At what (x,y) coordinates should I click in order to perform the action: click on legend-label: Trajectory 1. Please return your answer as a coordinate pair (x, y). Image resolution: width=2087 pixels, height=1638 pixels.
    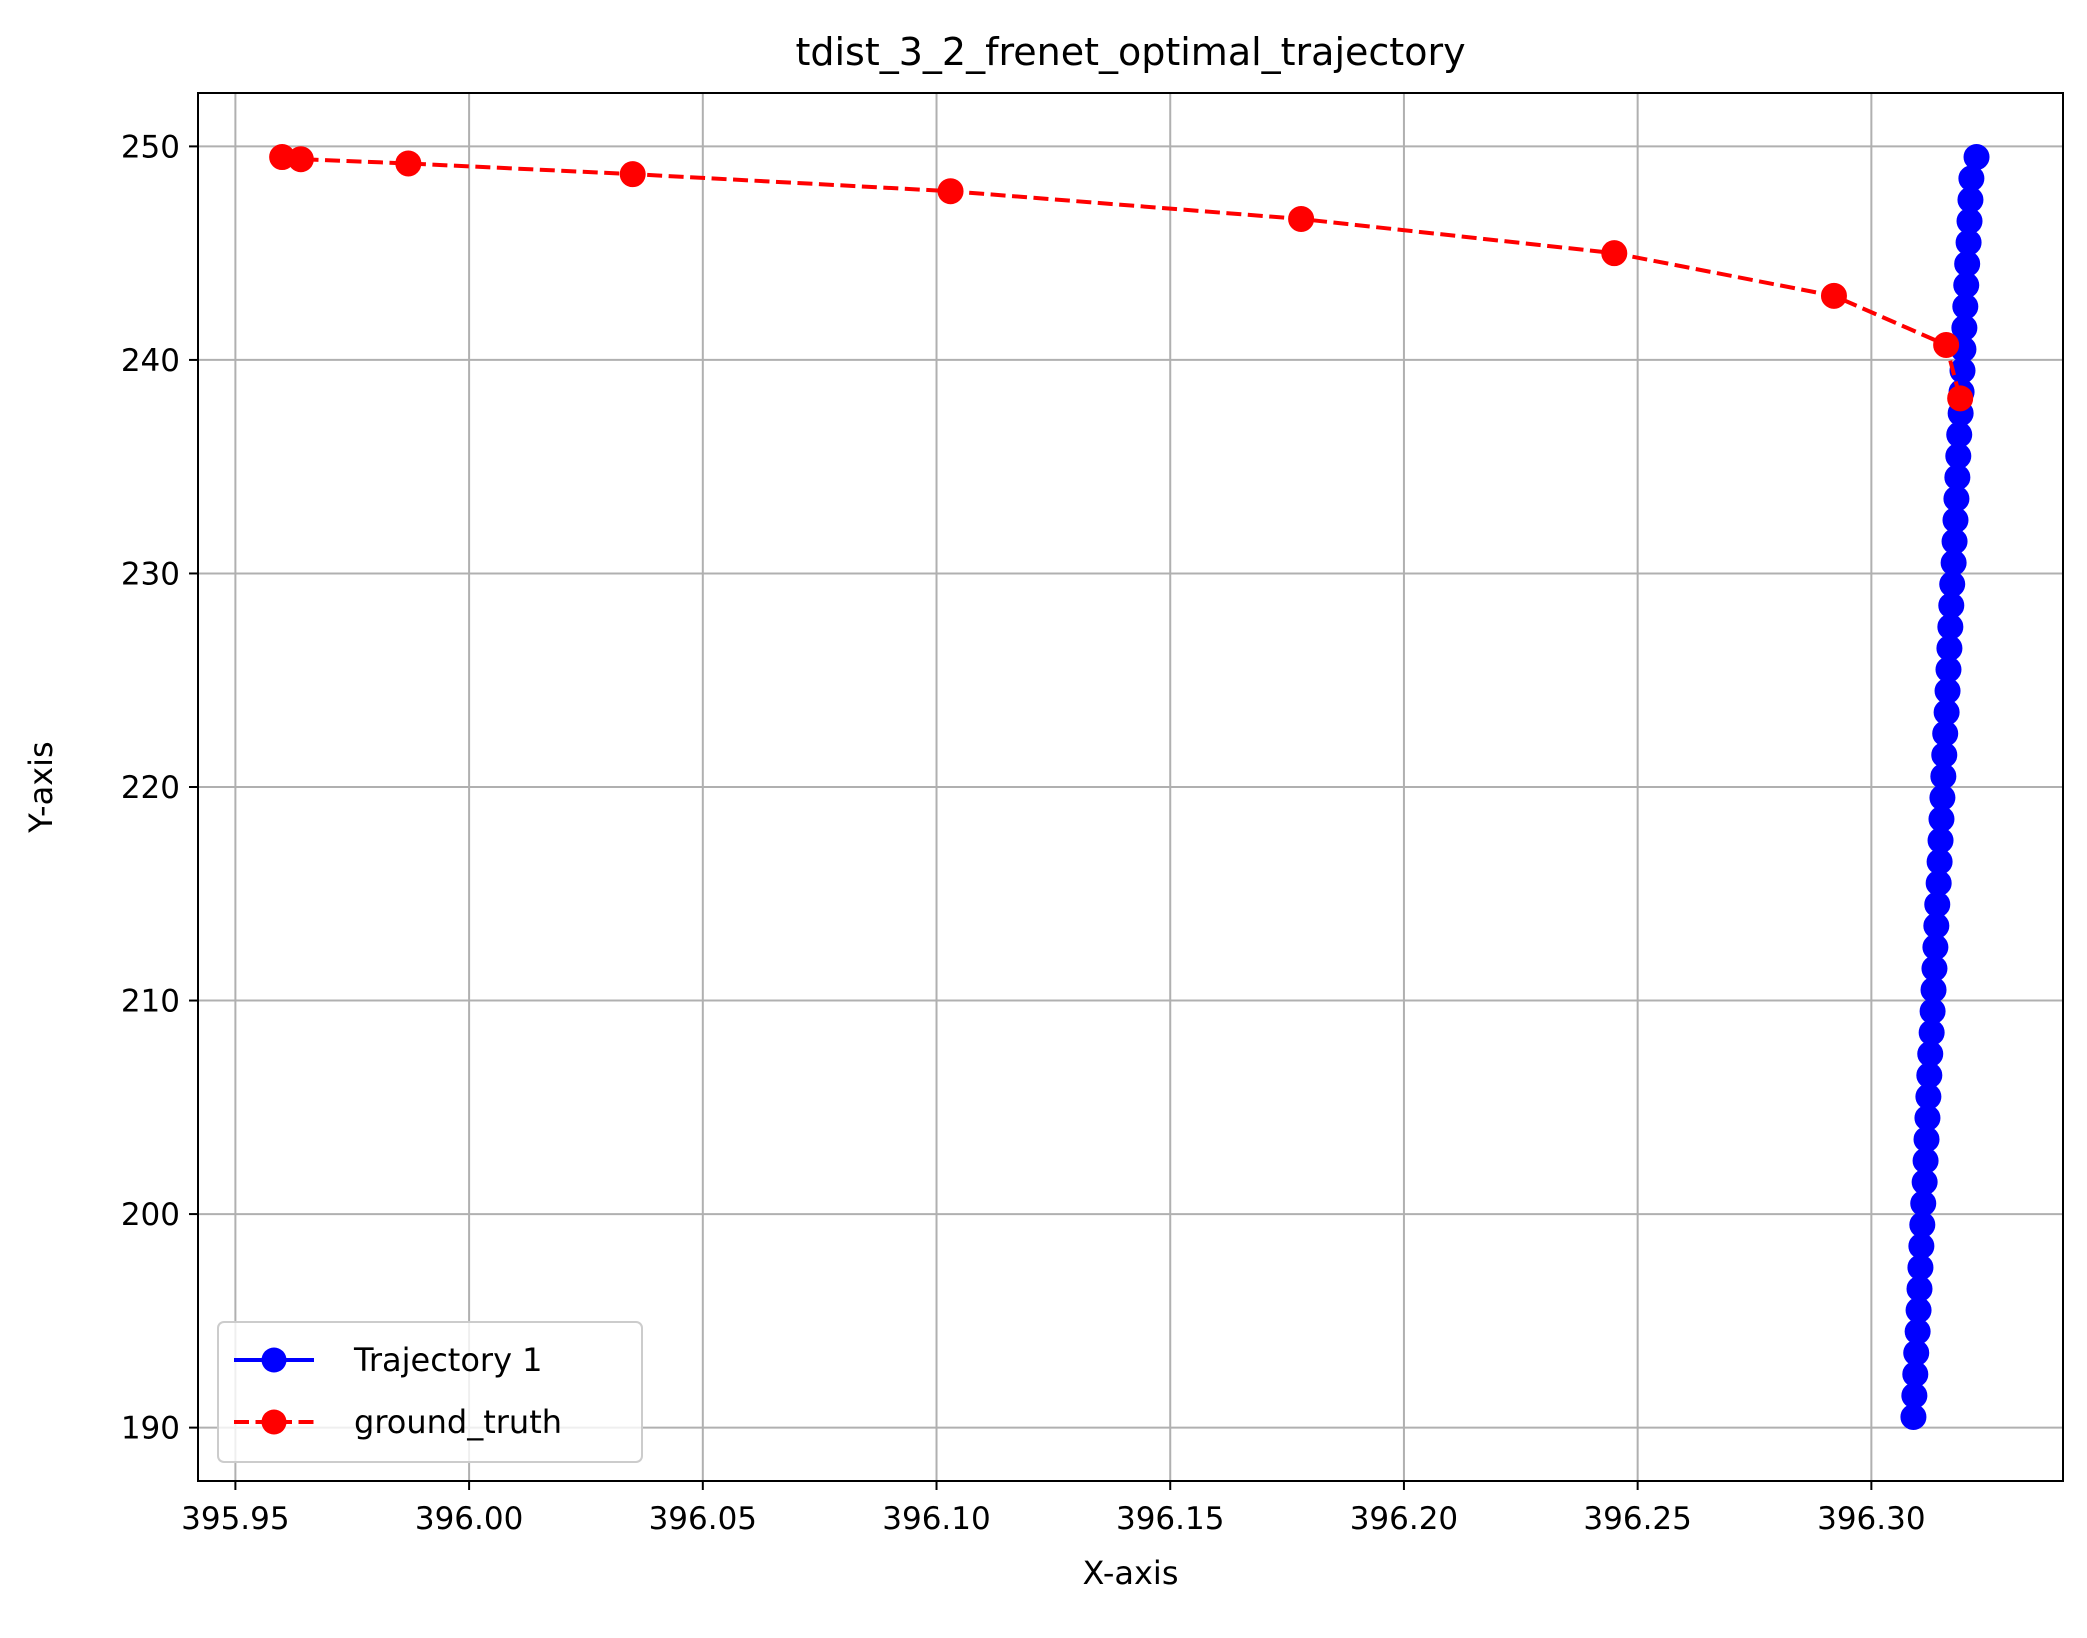
    Looking at the image, I should click on (448, 1360).